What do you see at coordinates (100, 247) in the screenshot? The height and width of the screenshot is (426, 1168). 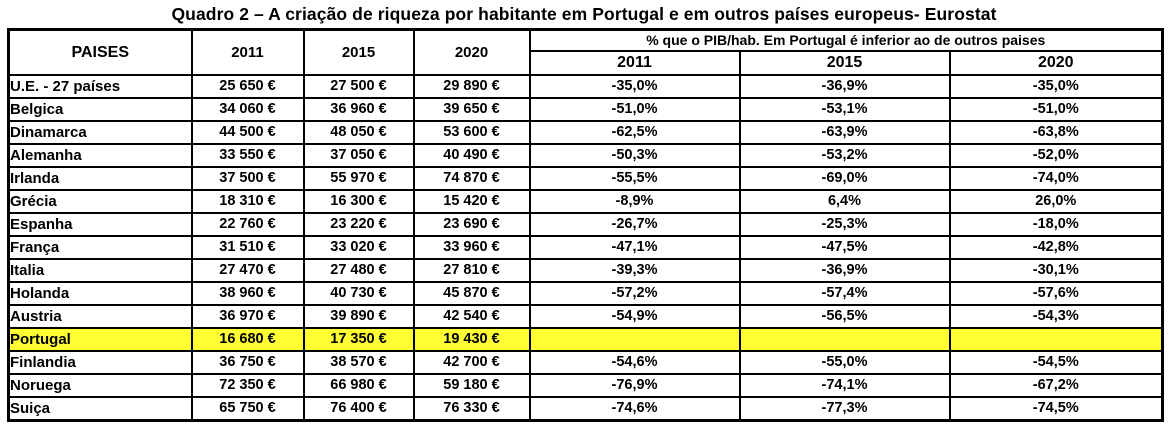 I see `country-cell: França` at bounding box center [100, 247].